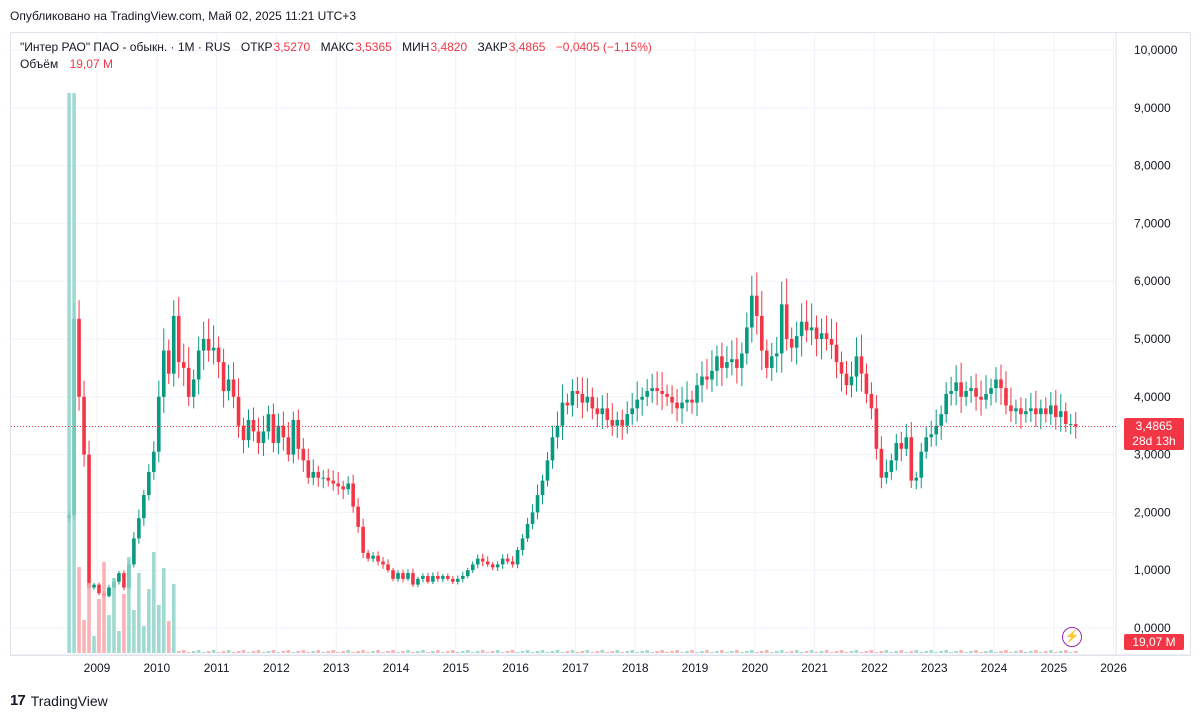 The image size is (1200, 718). Describe the element at coordinates (1072, 637) in the screenshot. I see `lightning-icon: ⚡` at that location.